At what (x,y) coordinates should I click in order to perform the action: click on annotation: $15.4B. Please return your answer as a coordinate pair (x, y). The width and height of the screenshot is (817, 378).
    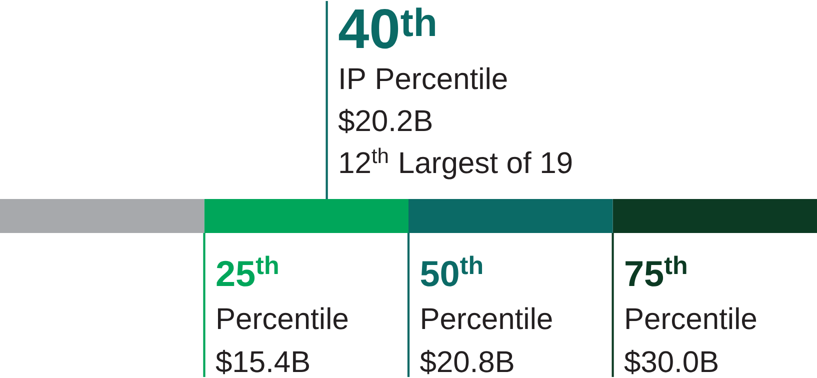
    Looking at the image, I should click on (263, 362).